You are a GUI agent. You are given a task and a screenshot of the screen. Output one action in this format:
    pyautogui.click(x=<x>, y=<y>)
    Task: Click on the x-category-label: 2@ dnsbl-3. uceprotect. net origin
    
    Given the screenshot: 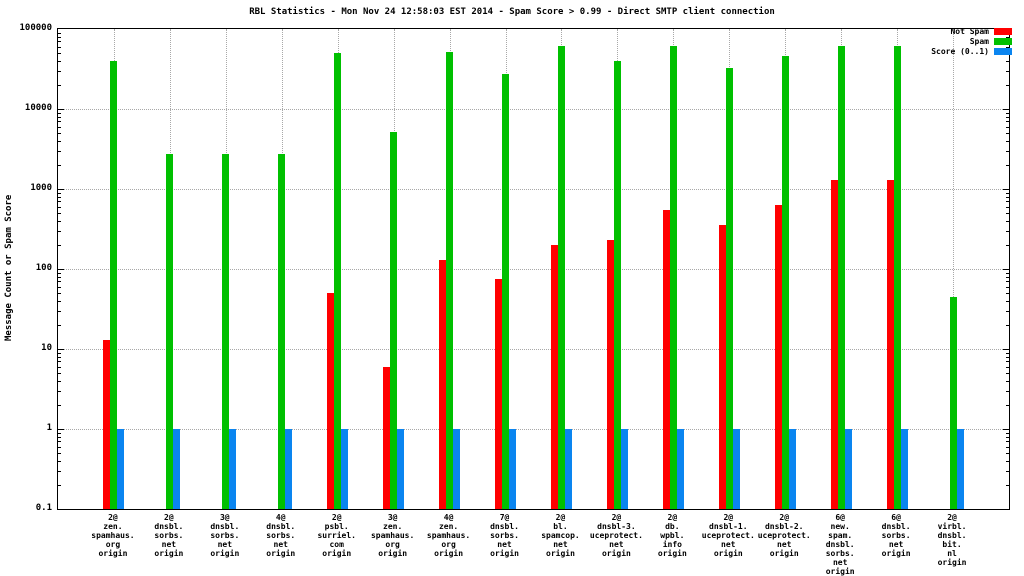 What is the action you would take?
    pyautogui.click(x=616, y=535)
    